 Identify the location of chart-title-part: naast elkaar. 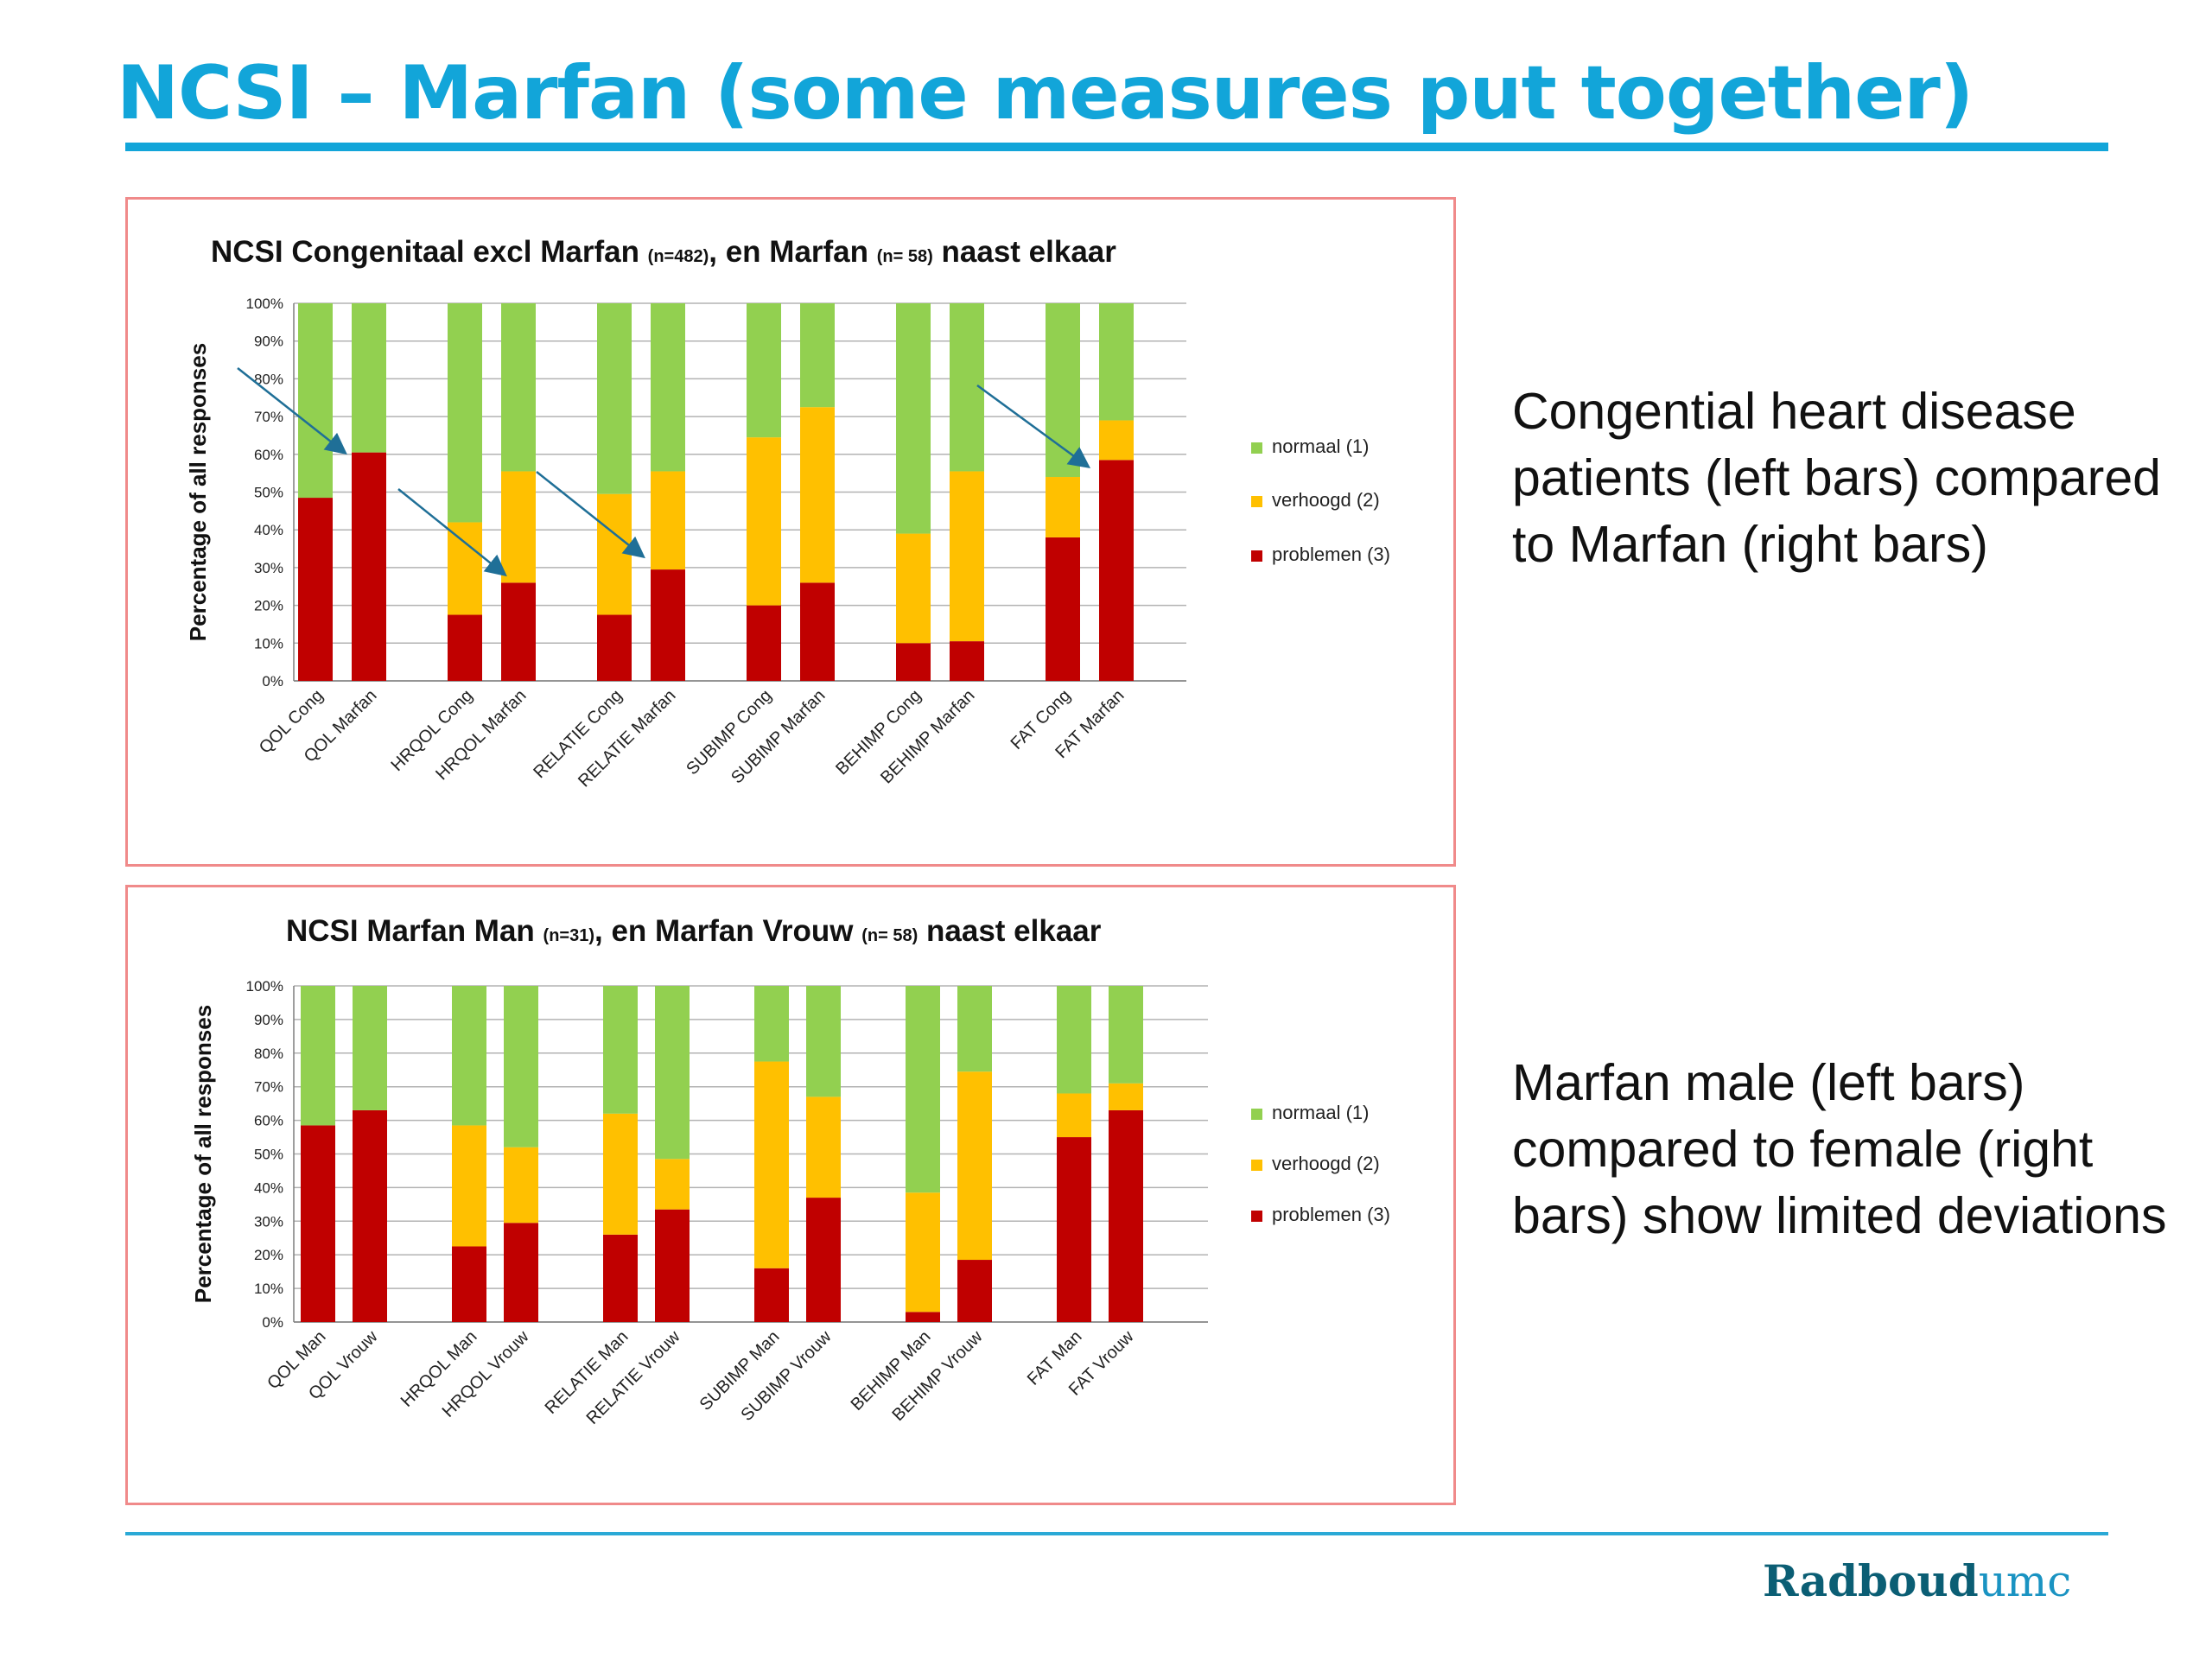
(1024, 252).